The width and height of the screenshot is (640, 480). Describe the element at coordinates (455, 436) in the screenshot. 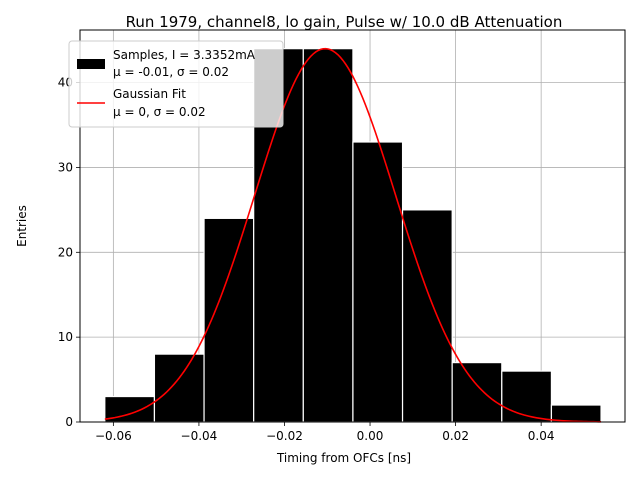

I see `x-tick-label: 0.02` at that location.